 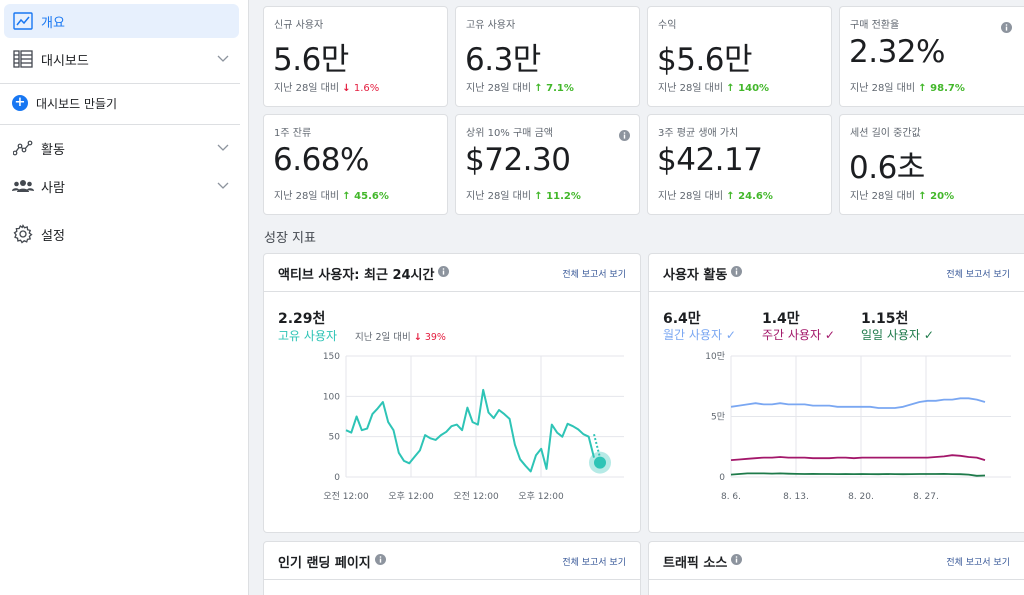 What do you see at coordinates (53, 23) in the screenshot?
I see `sidebar-item-label: 개요` at bounding box center [53, 23].